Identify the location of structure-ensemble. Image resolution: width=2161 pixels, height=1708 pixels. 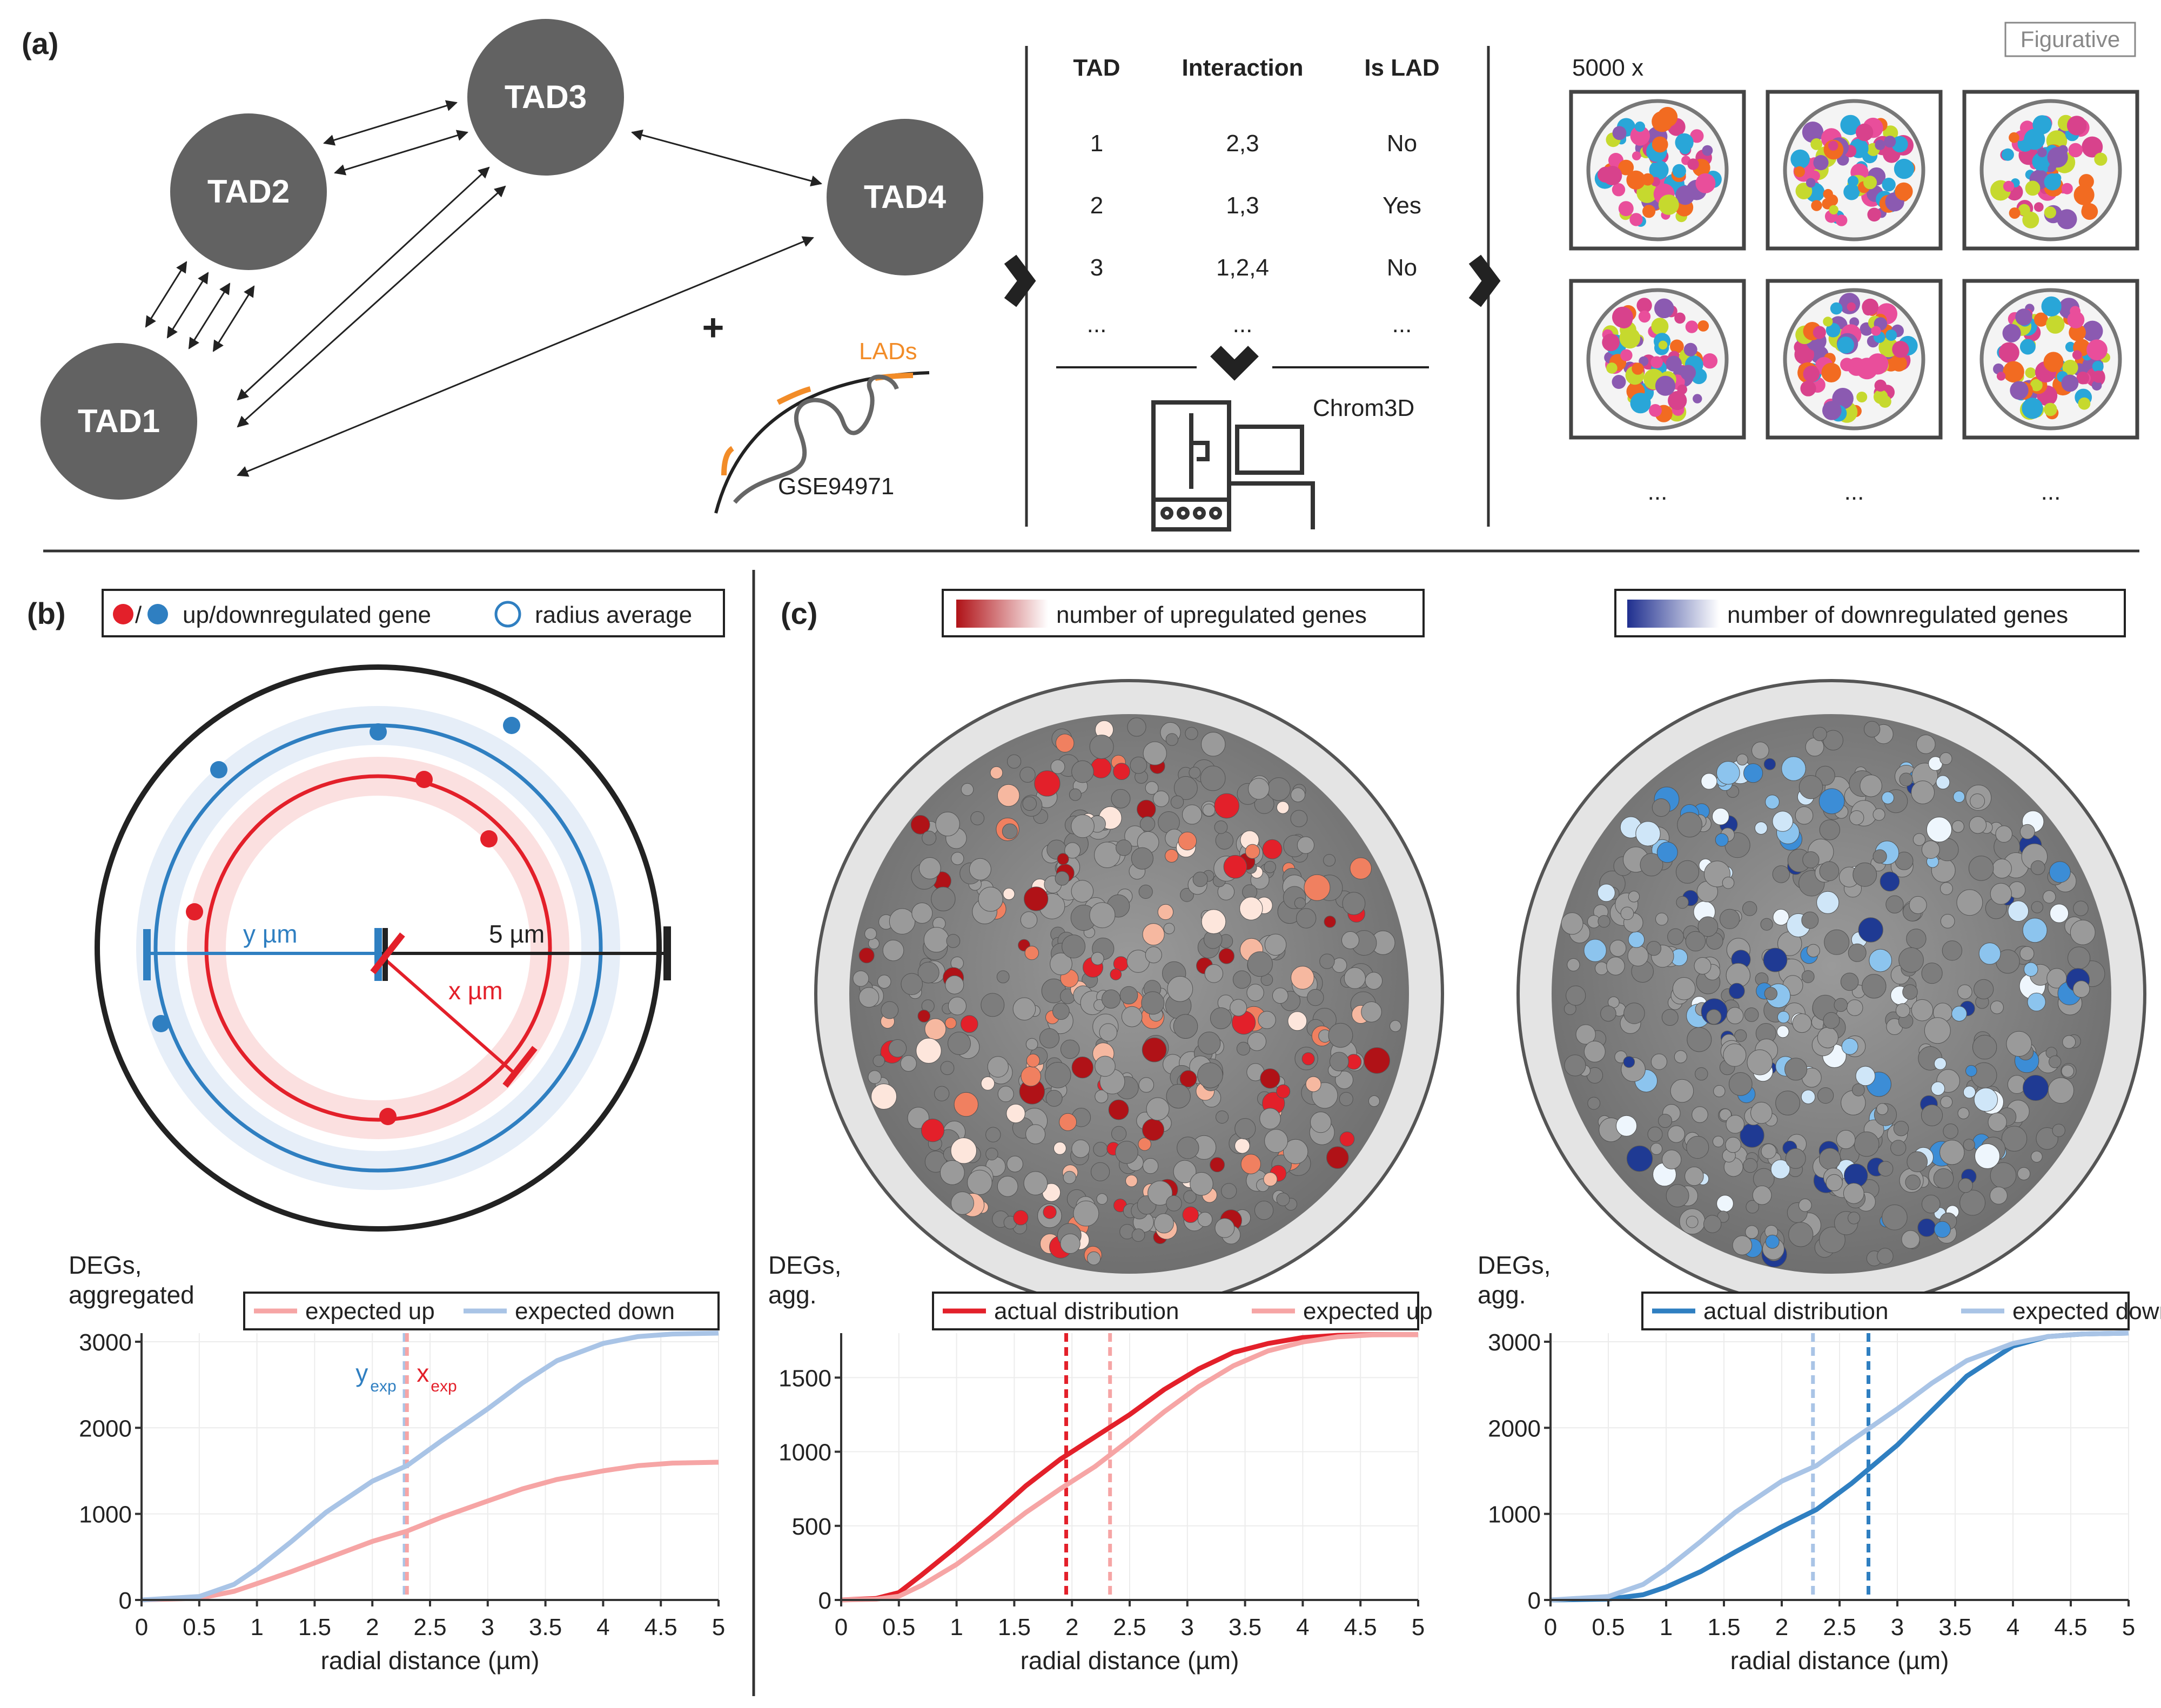
(1854, 265).